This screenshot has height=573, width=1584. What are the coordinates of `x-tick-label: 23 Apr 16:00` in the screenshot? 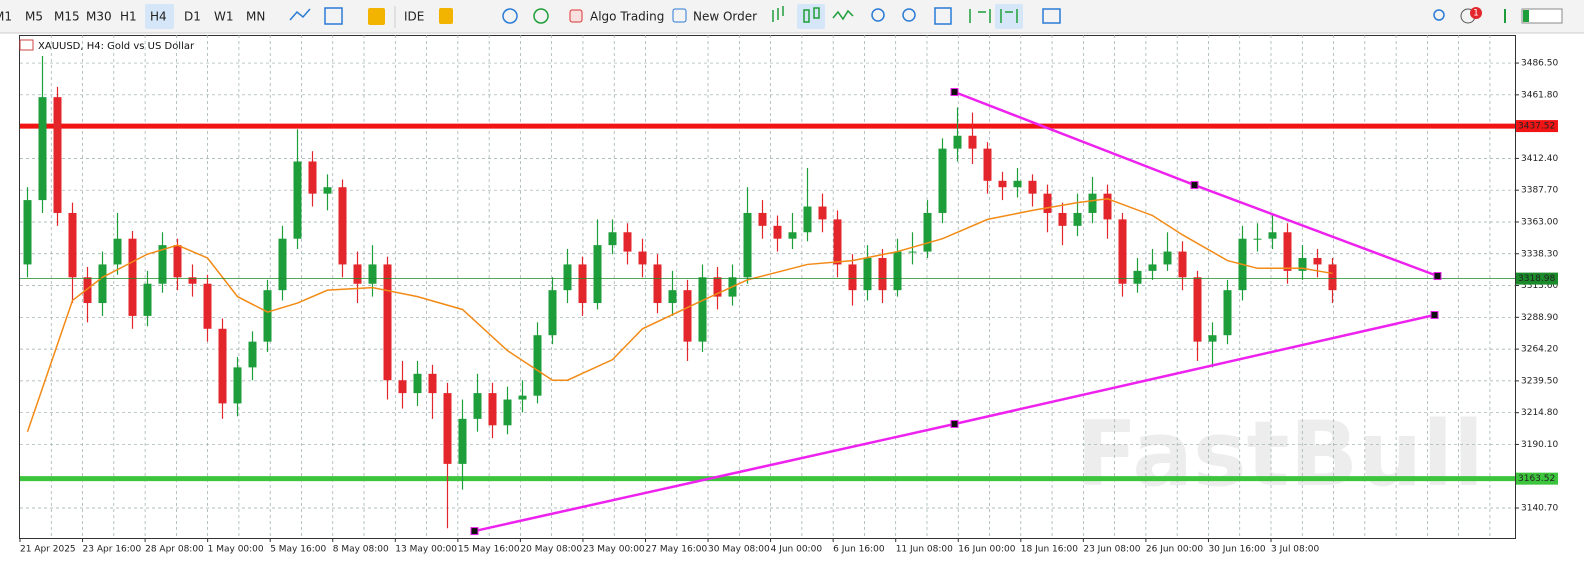 It's located at (112, 550).